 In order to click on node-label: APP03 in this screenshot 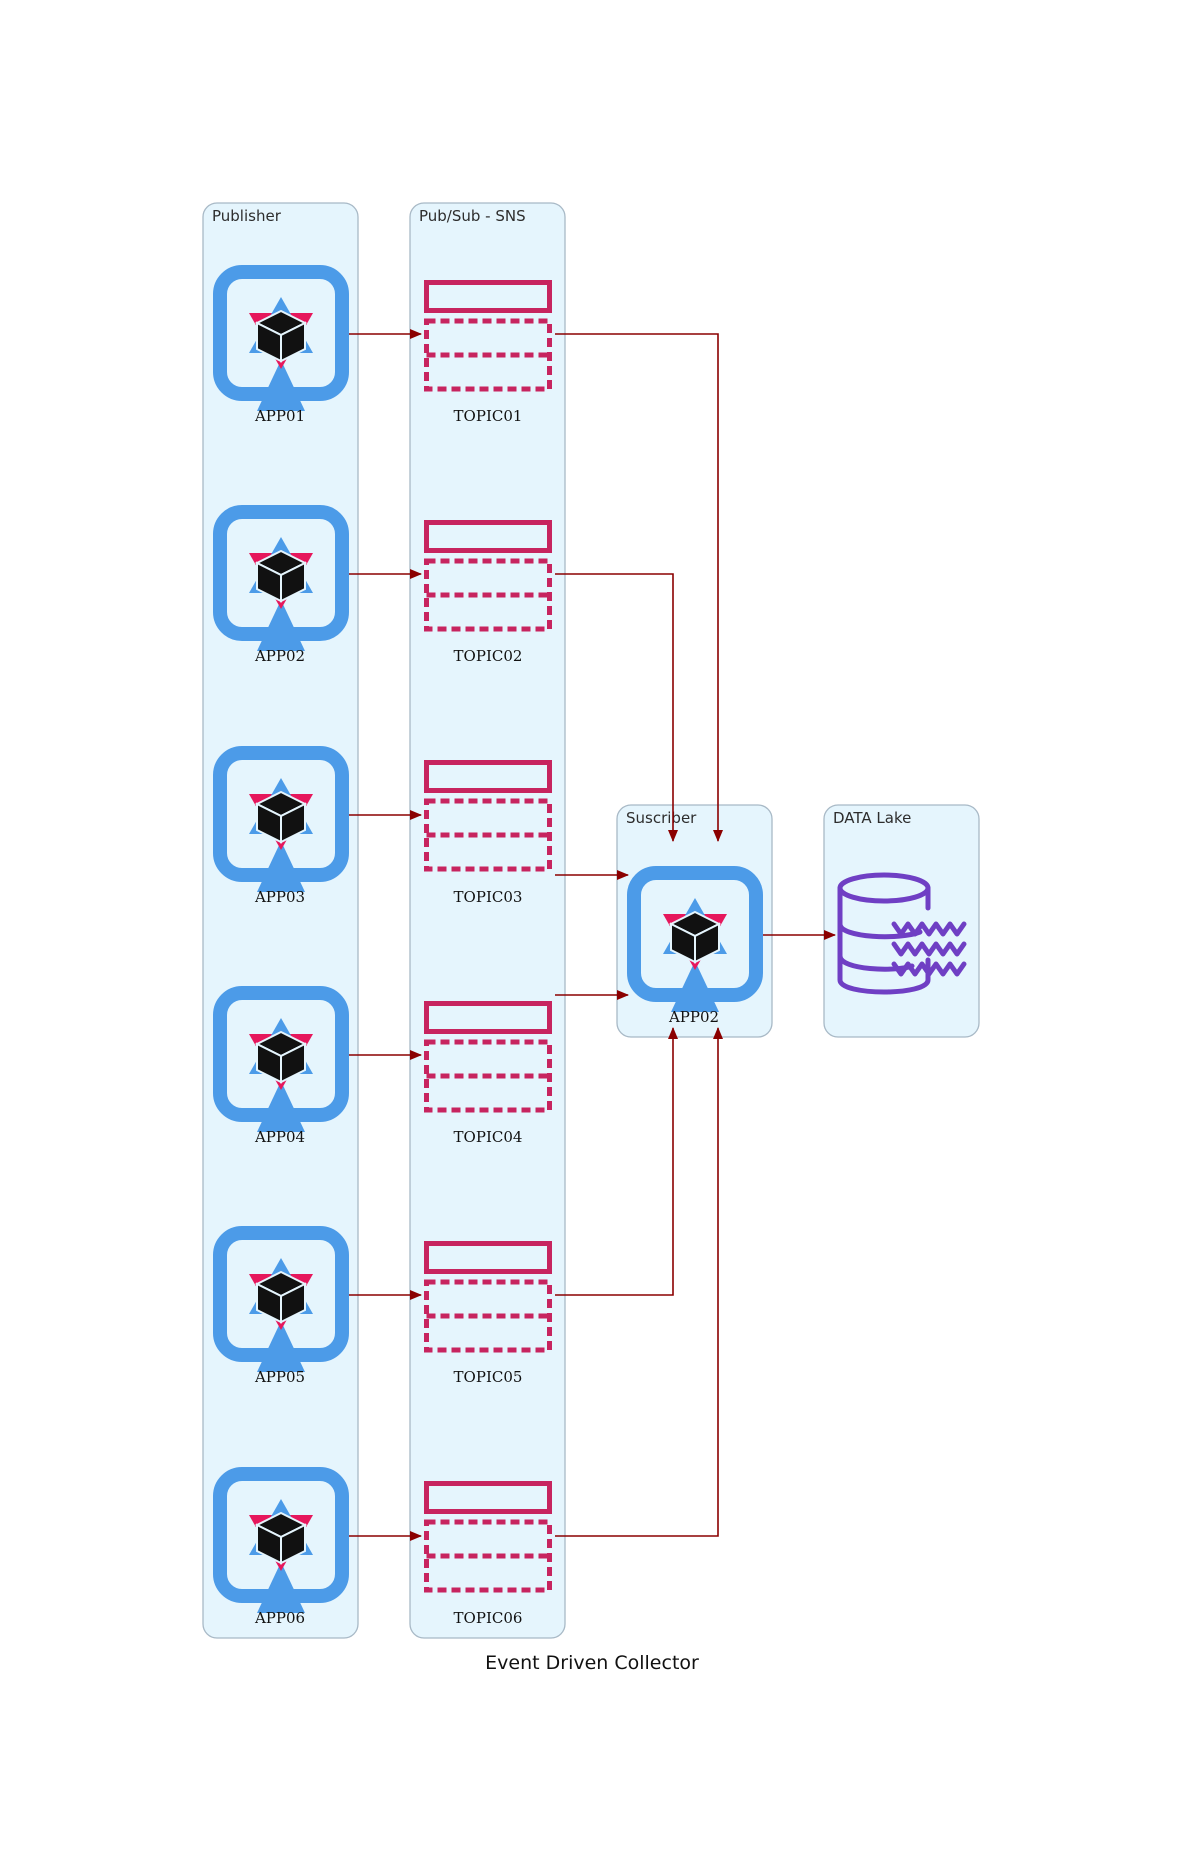, I will do `click(279, 897)`.